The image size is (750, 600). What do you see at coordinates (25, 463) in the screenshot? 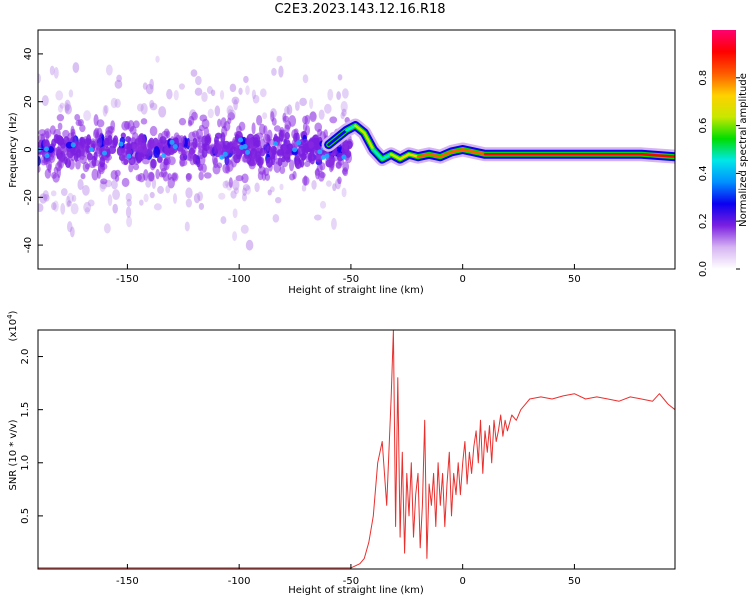
I see `snr-y-tick-label: 1.0` at bounding box center [25, 463].